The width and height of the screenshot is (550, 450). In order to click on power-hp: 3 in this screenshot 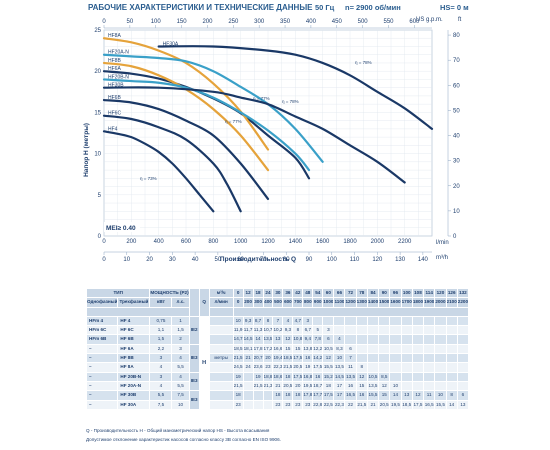, I will do `click(180, 349)`.